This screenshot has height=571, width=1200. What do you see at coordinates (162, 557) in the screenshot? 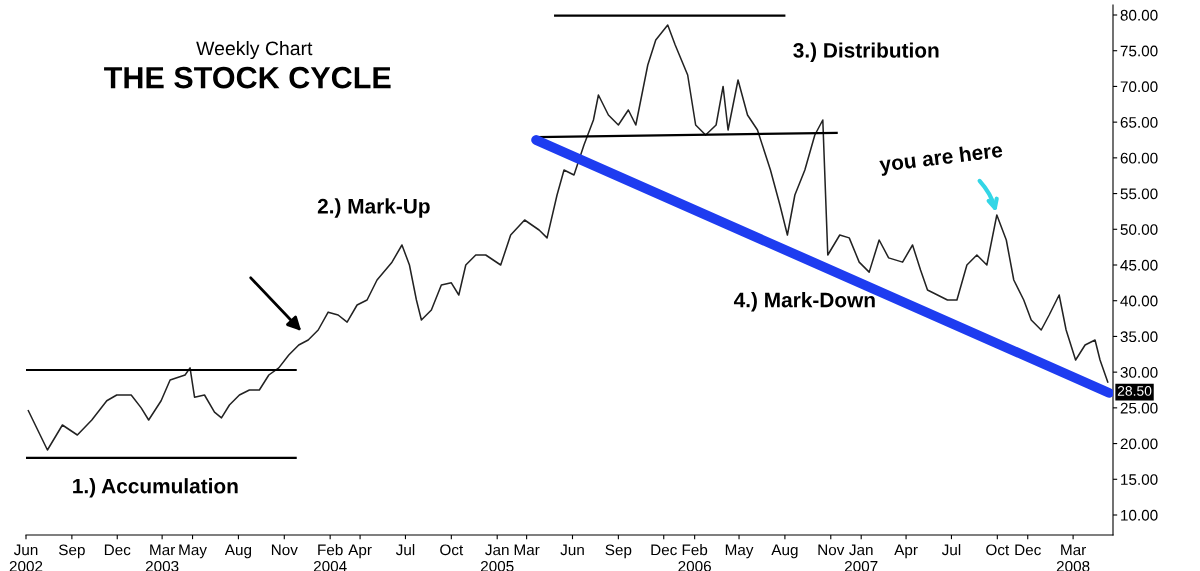
I see `x-tick-label: Mar 2003` at bounding box center [162, 557].